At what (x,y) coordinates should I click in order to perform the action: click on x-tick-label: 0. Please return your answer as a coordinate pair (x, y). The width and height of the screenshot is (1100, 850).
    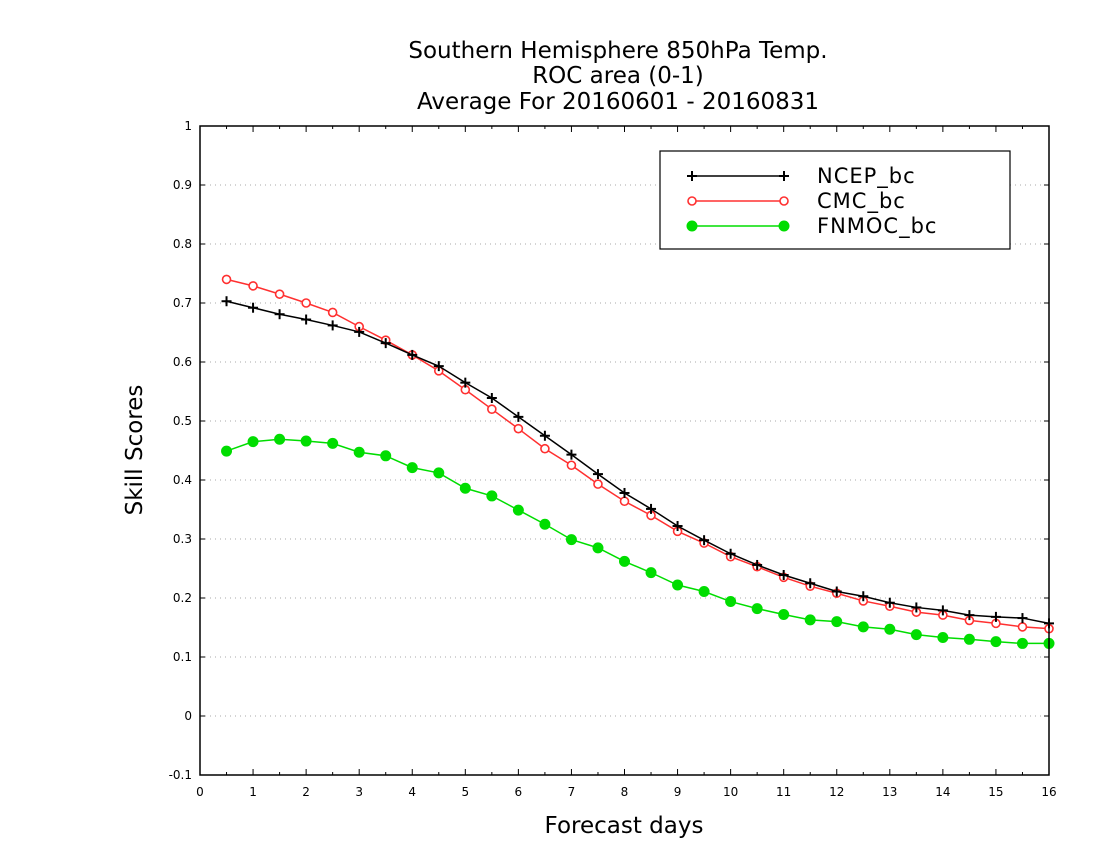
    Looking at the image, I should click on (200, 792).